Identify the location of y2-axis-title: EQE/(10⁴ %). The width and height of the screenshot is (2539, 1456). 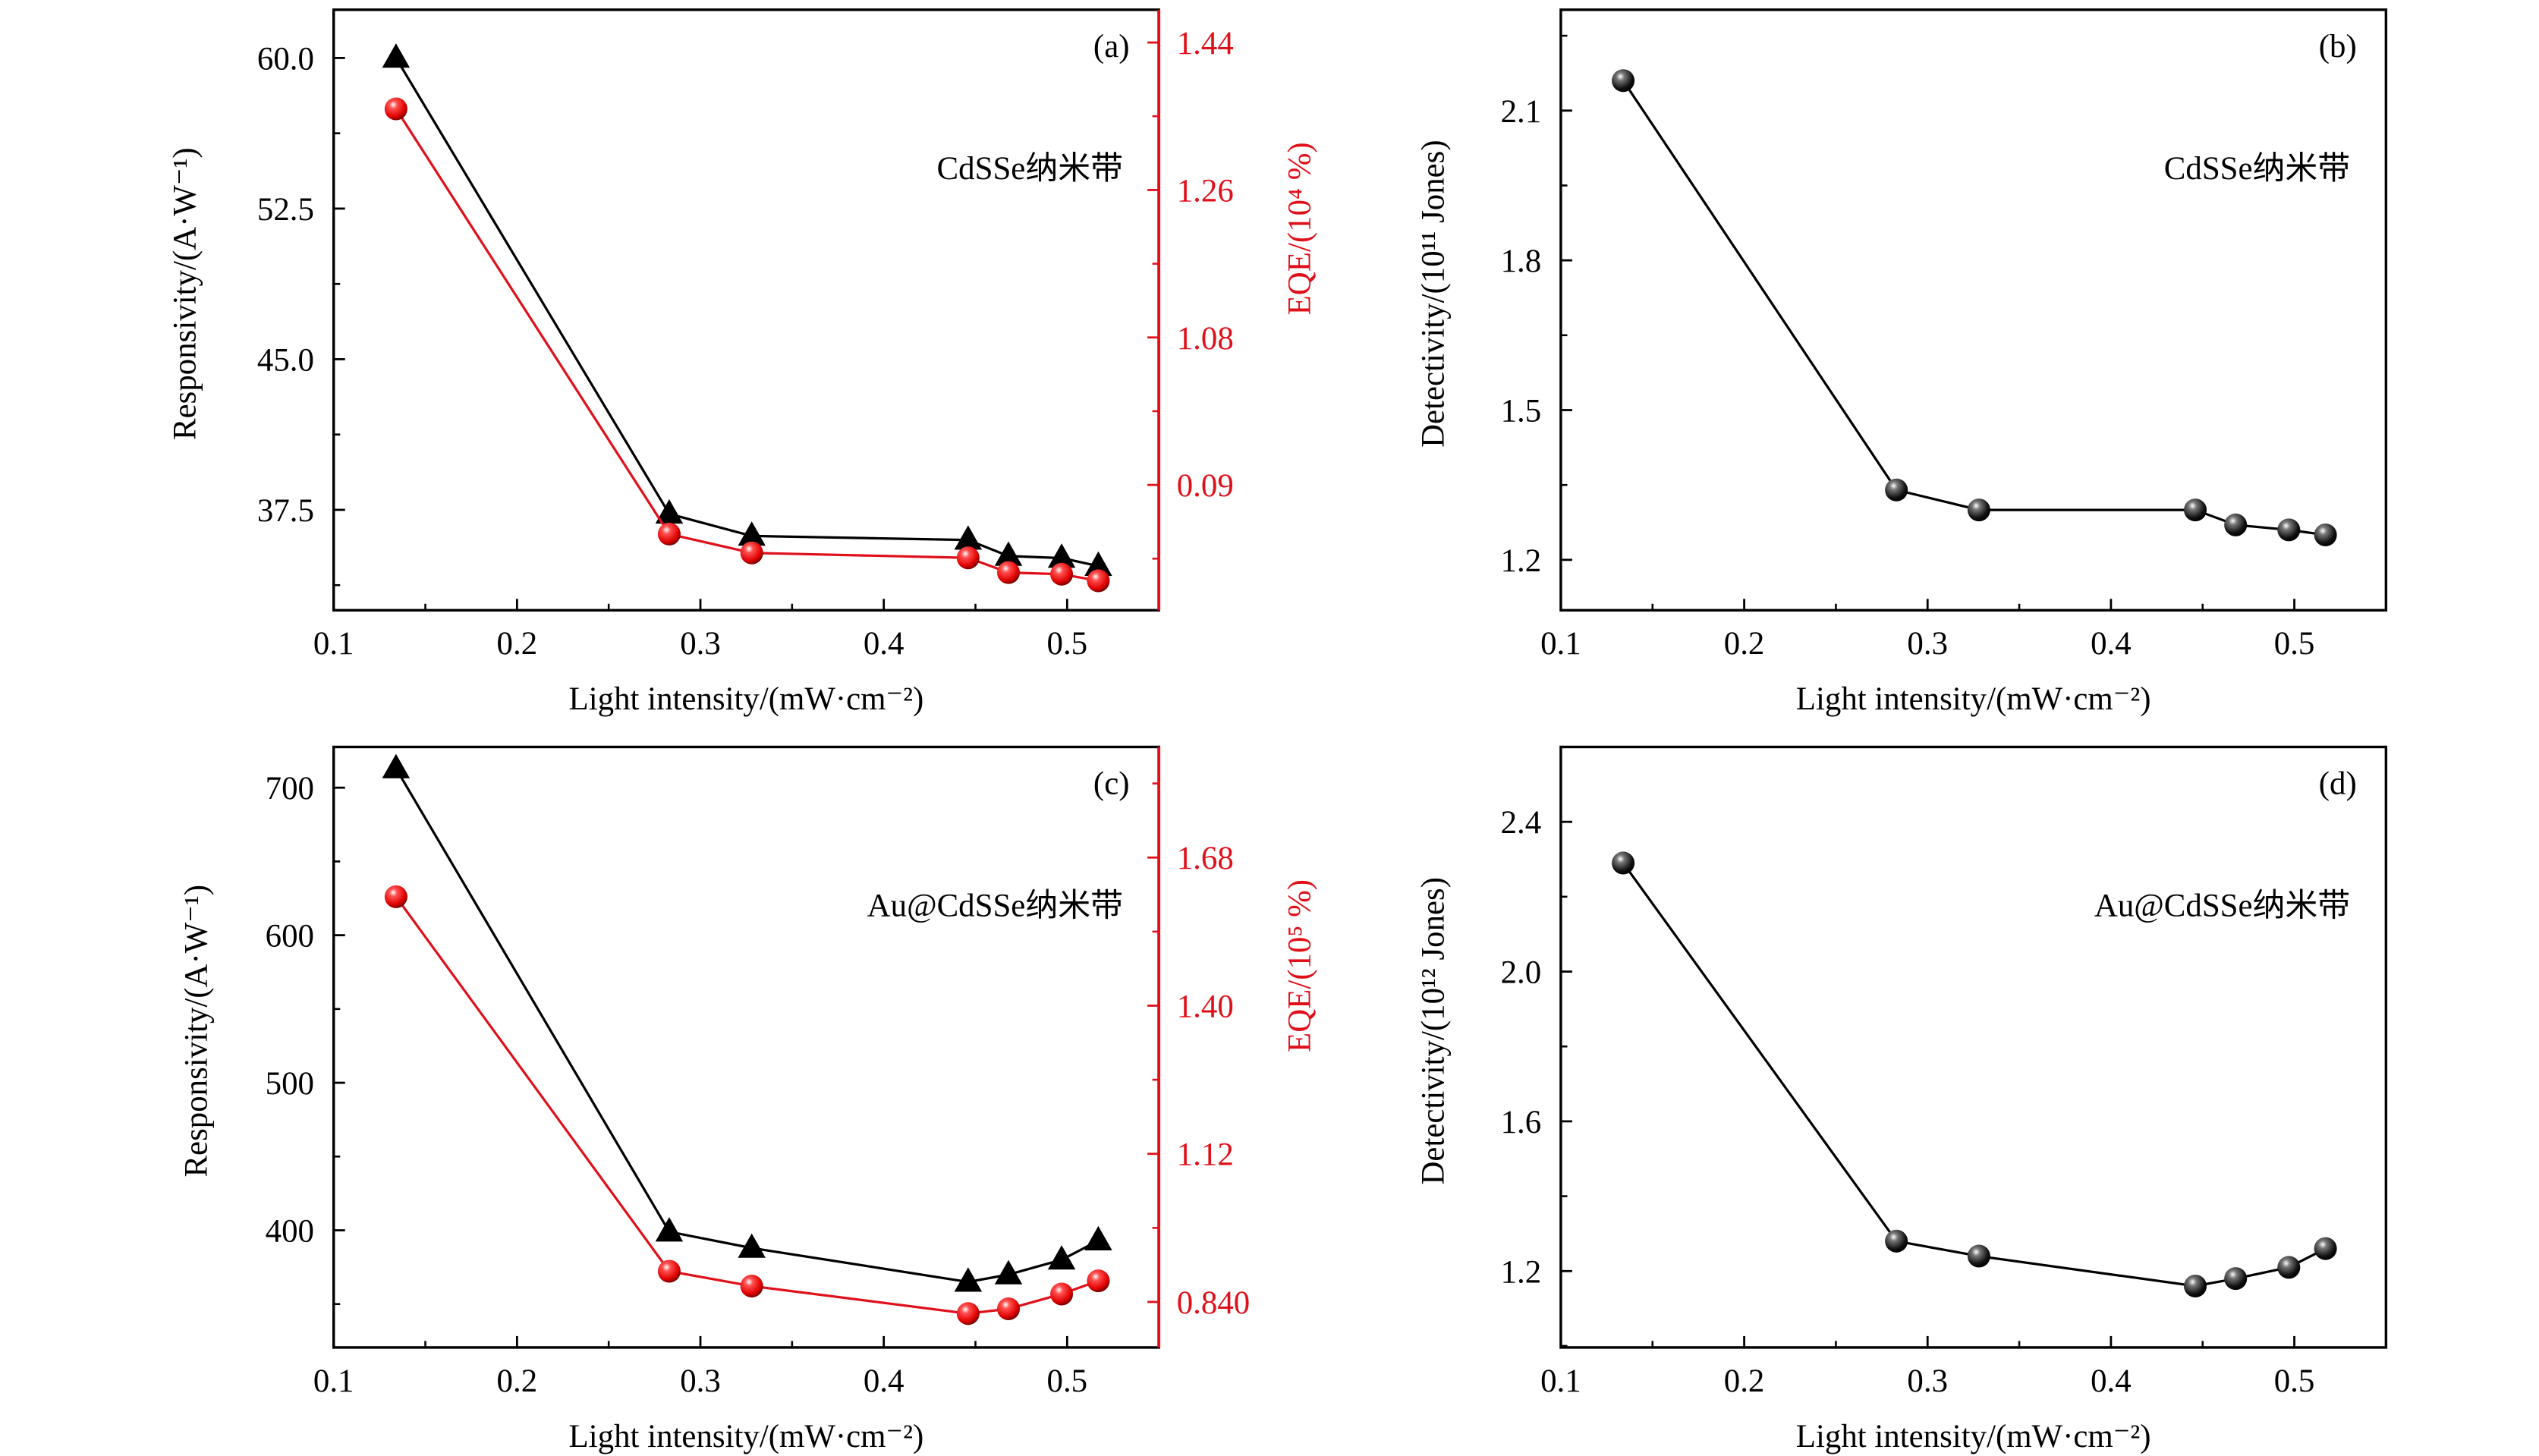
(1300, 228).